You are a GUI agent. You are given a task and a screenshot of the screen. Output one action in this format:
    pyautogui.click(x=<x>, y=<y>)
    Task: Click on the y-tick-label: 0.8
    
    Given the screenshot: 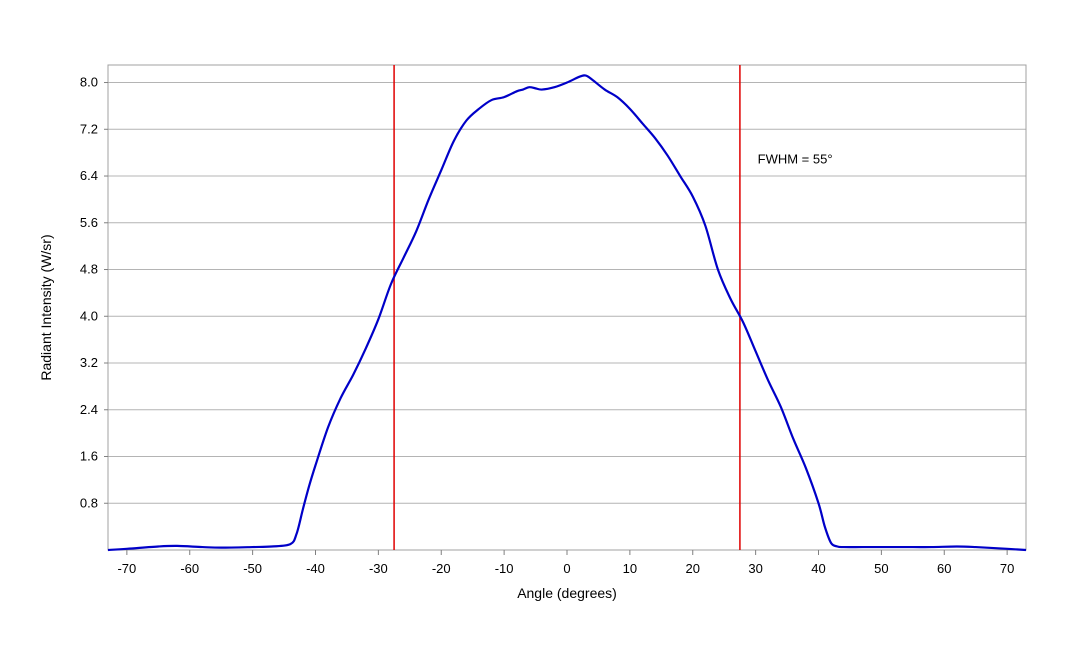 What is the action you would take?
    pyautogui.click(x=89, y=502)
    